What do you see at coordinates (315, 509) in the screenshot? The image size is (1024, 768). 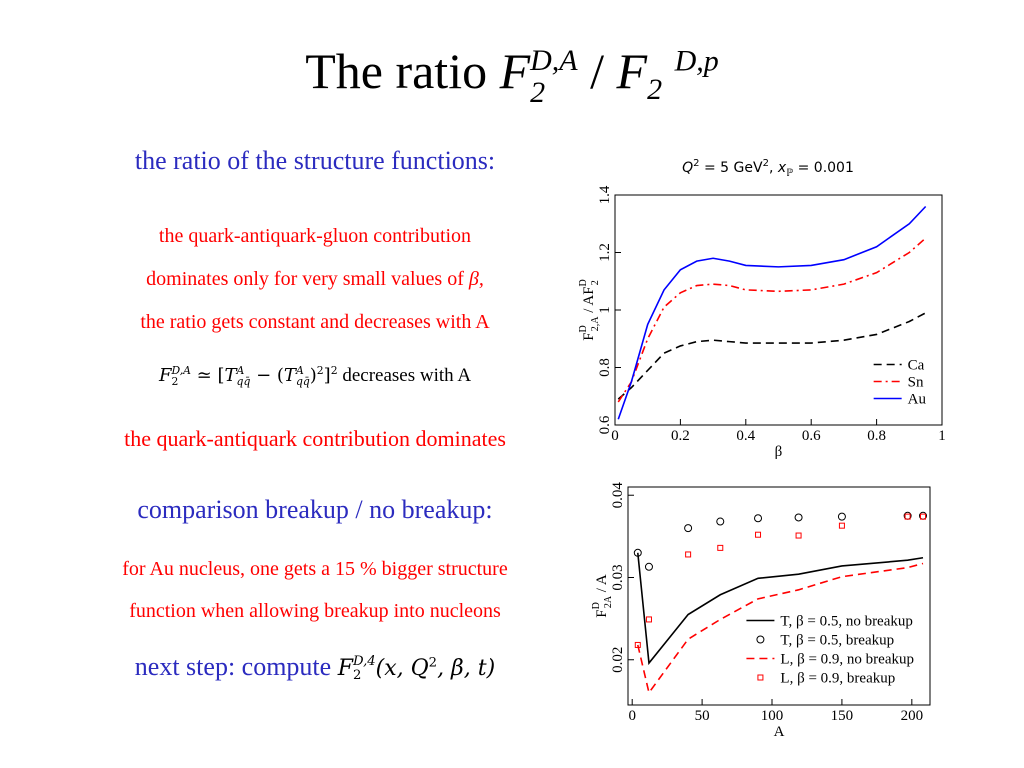 I see `heading: comparison breakup / no breakup:` at bounding box center [315, 509].